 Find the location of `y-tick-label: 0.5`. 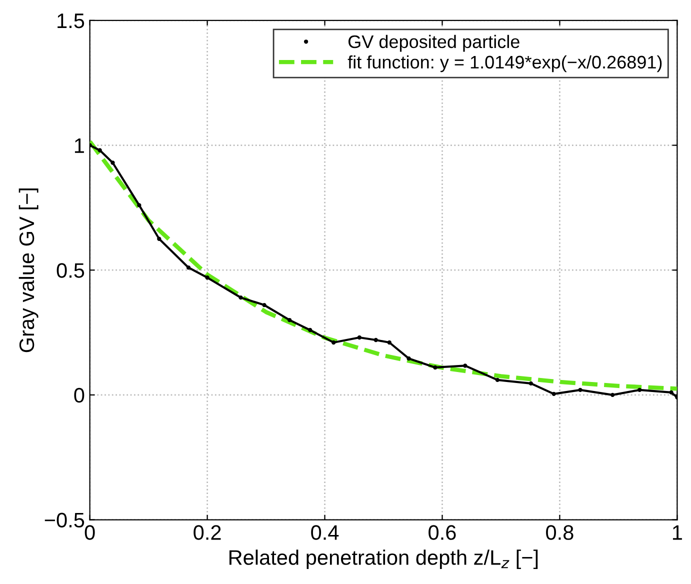

y-tick-label: 0.5 is located at coordinates (70, 270).